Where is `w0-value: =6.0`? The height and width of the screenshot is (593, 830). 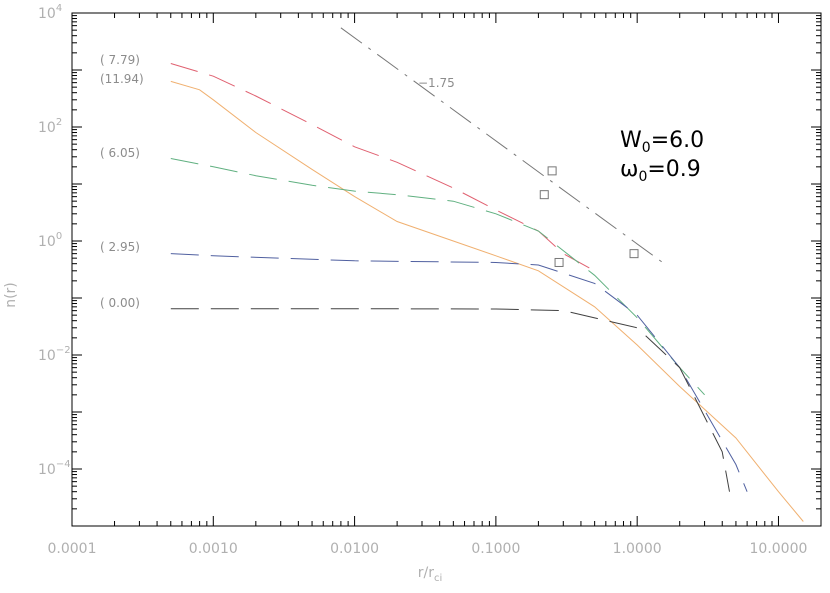
w0-value: =6.0 is located at coordinates (677, 140).